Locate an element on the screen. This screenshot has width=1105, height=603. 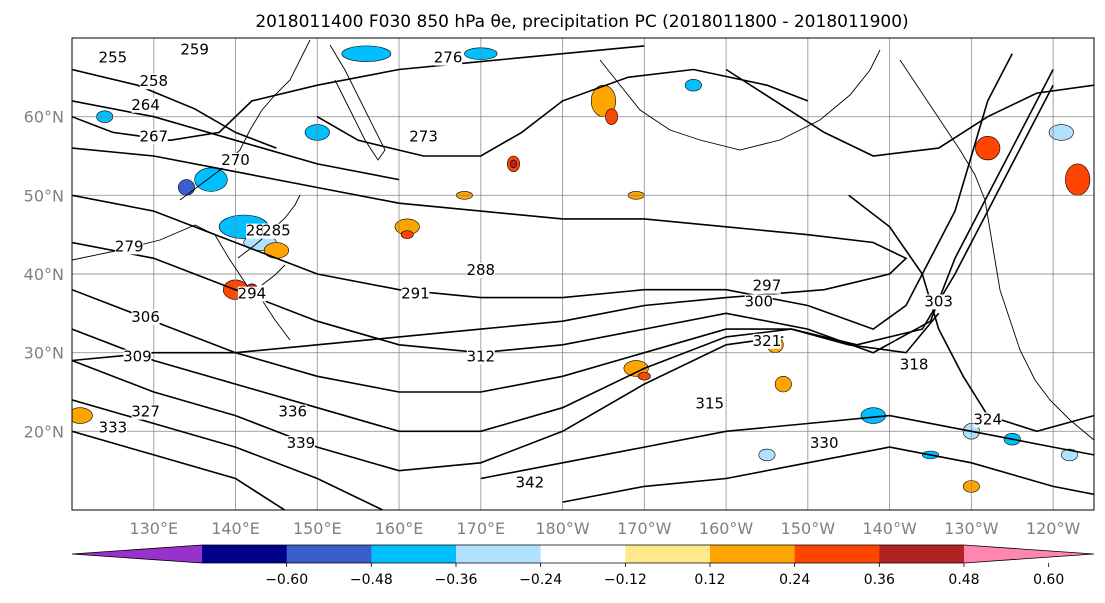
contour-label: 327 is located at coordinates (145, 412).